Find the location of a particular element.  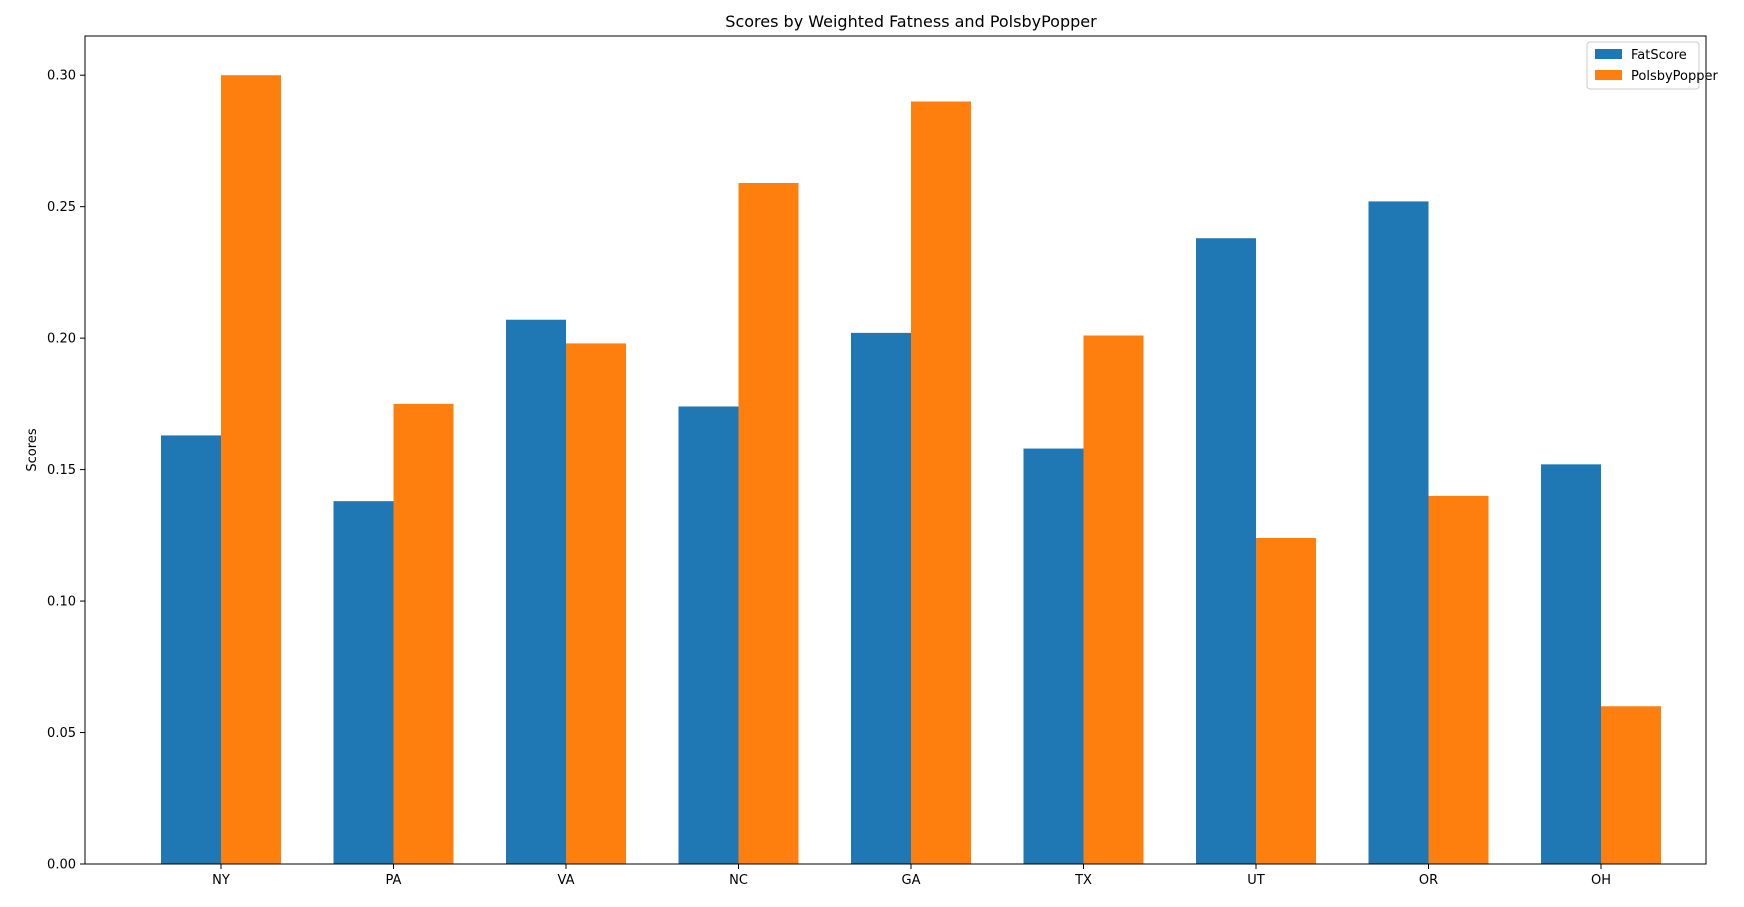

x-tick-label: VA is located at coordinates (566, 880).